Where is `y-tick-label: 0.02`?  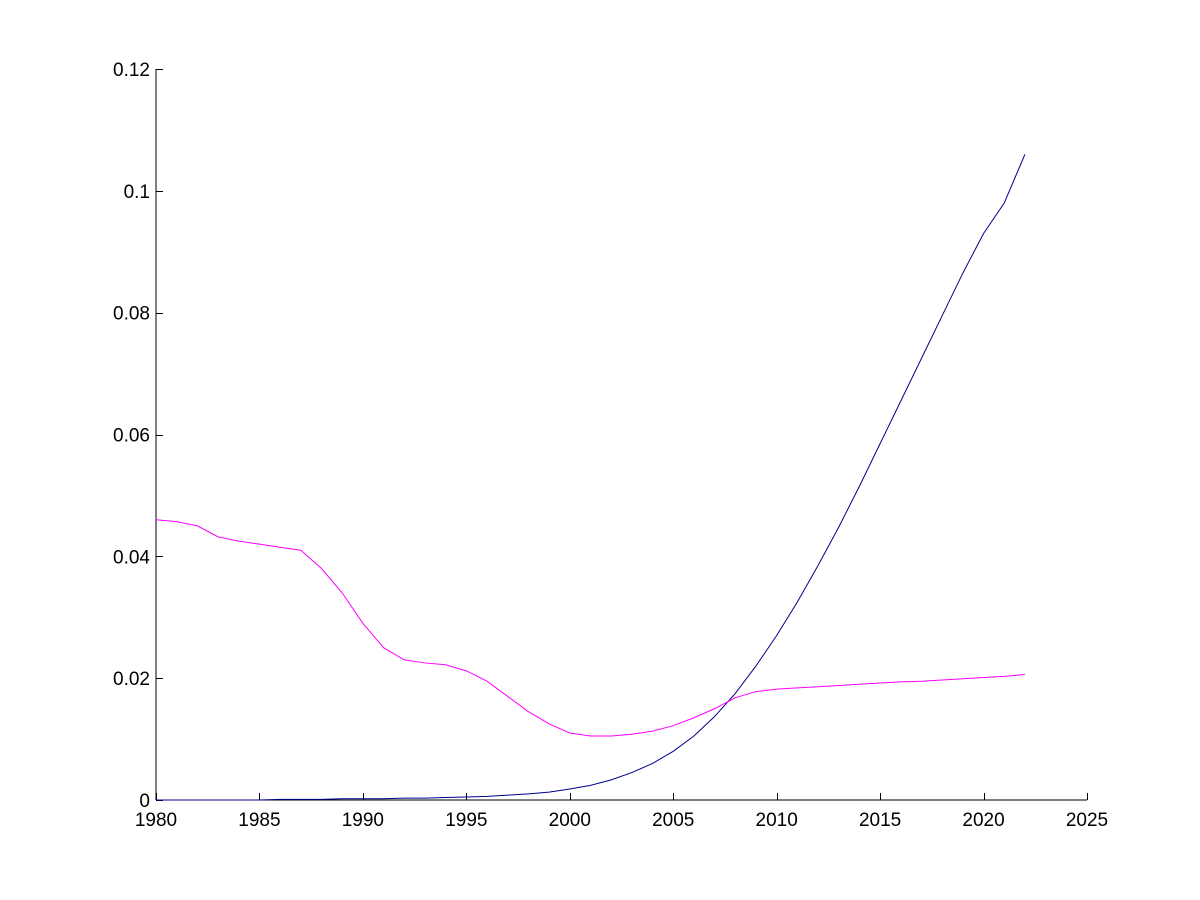 y-tick-label: 0.02 is located at coordinates (131, 679).